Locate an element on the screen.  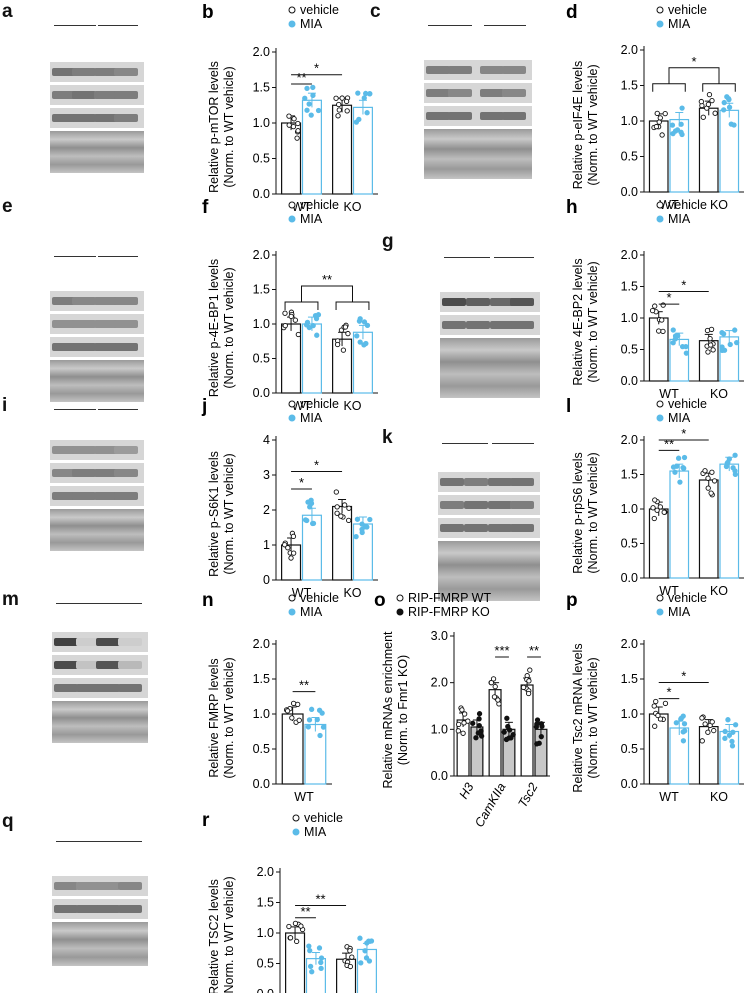
blot-panel-i: i is located at coordinates (110, 489).